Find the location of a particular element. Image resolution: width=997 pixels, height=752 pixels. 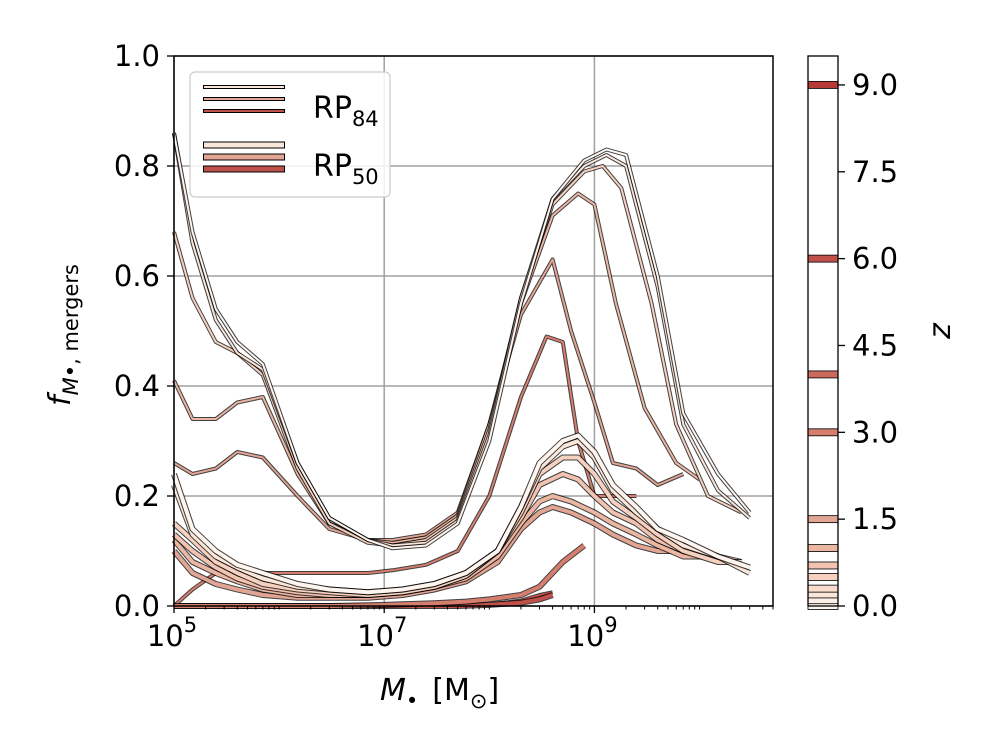

colorbar-tick-label-1: 1.5 is located at coordinates (875, 519).